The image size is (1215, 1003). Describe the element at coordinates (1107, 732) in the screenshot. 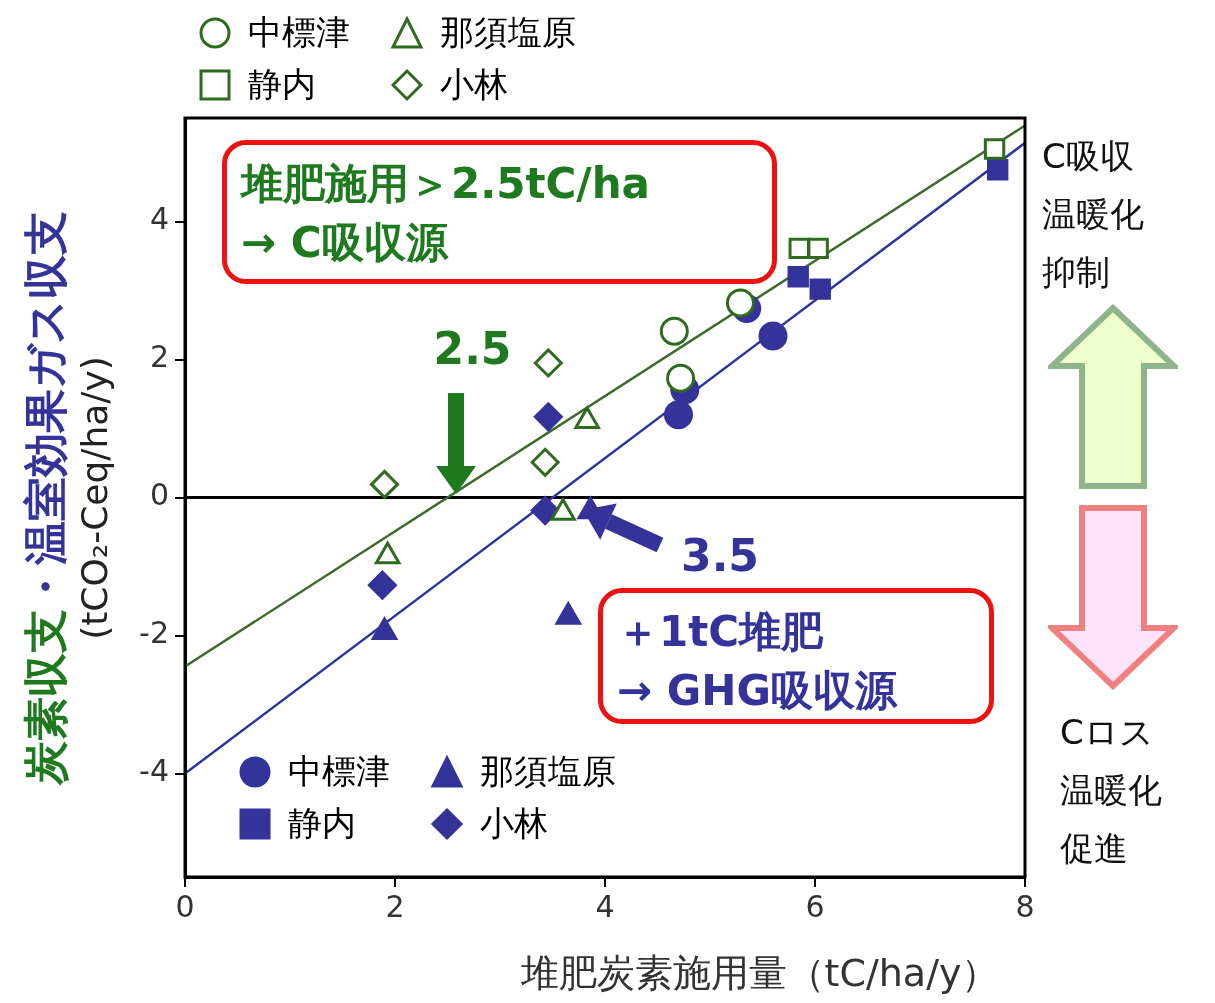

I see `text: Cロス` at that location.